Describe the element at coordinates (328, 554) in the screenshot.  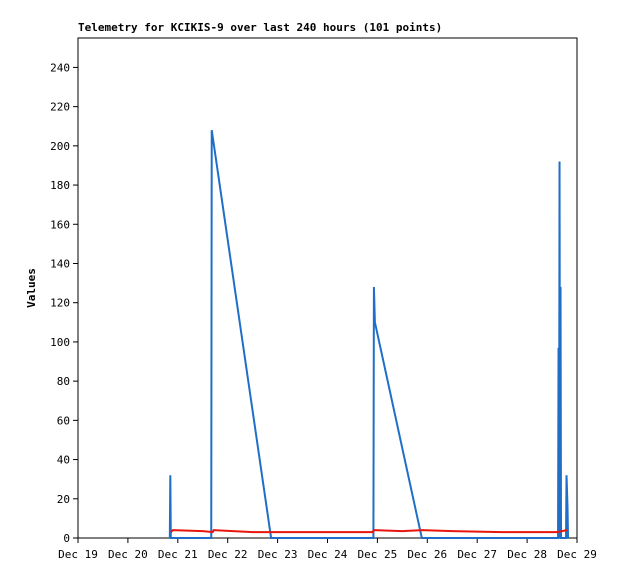
I see `x-tick-label: Dec 24` at that location.